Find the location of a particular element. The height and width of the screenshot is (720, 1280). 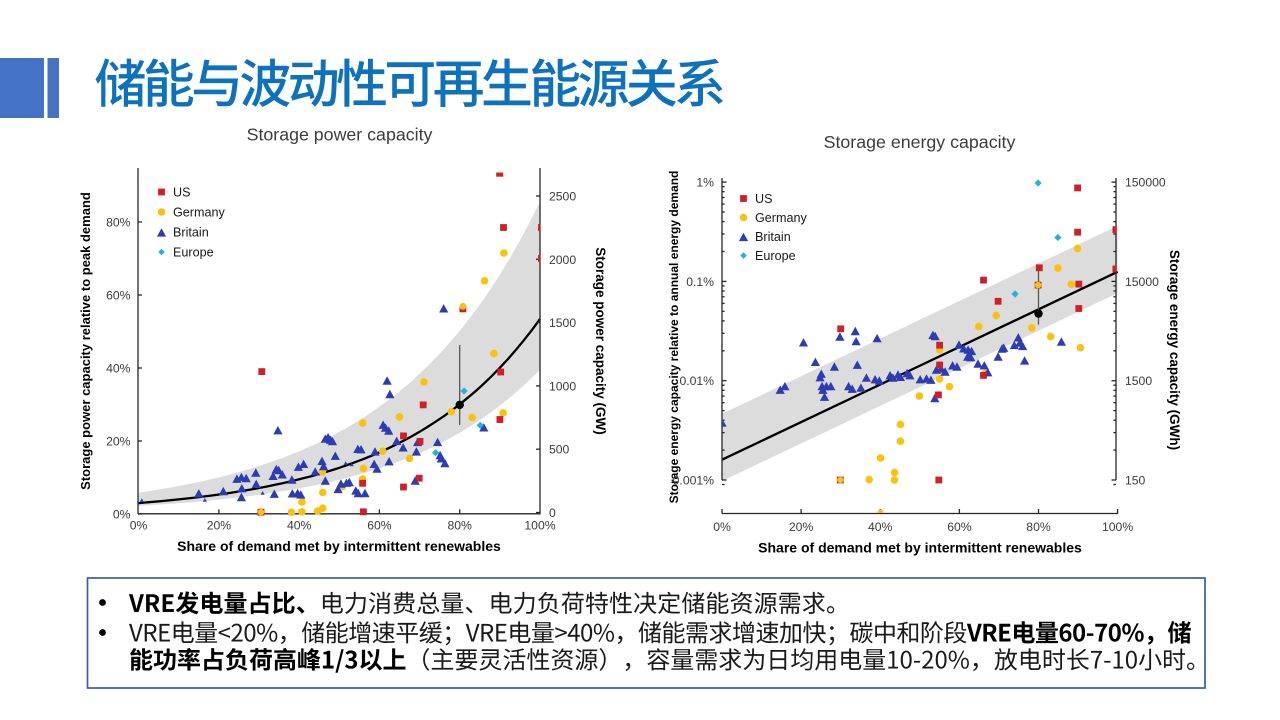

svg-text: 500 is located at coordinates (559, 450).